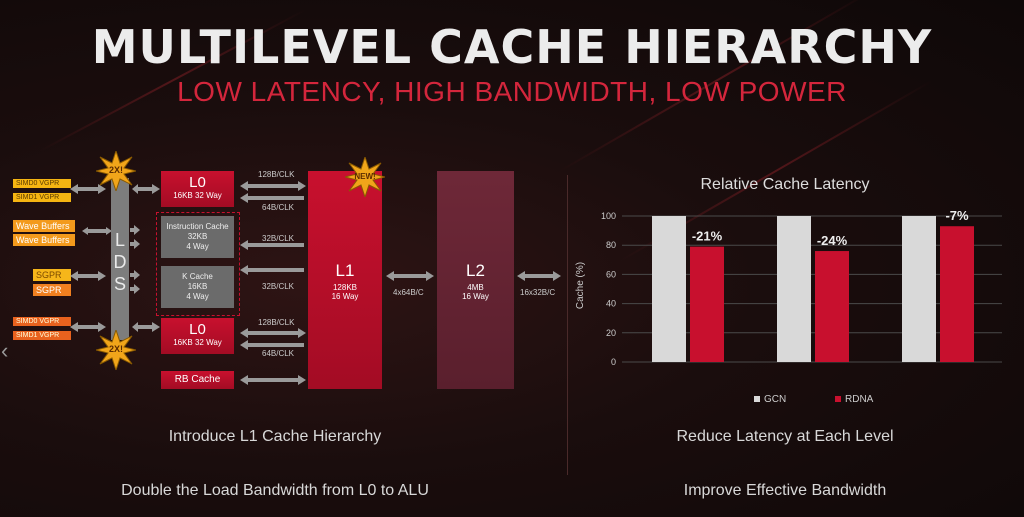 The width and height of the screenshot is (1024, 517). I want to click on bw-l2-mem: 16x32B/C, so click(538, 292).